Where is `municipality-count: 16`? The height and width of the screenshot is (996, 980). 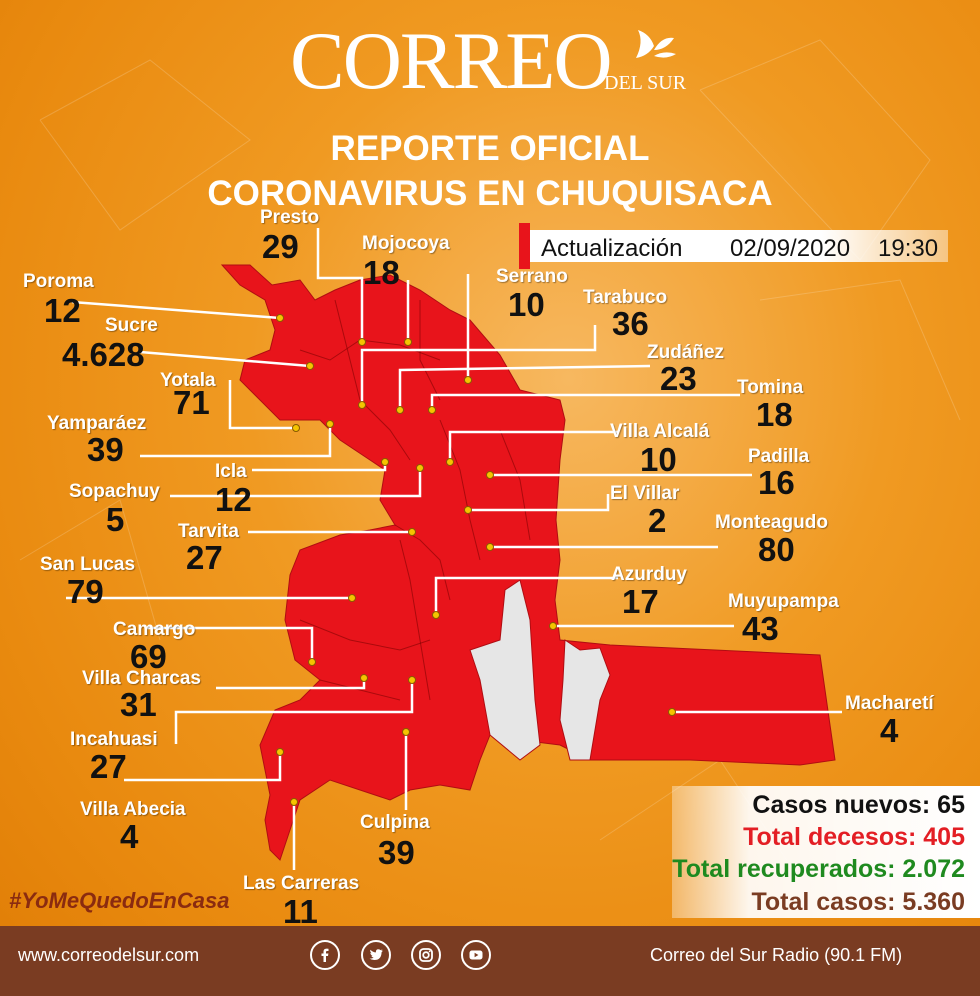 municipality-count: 16 is located at coordinates (776, 482).